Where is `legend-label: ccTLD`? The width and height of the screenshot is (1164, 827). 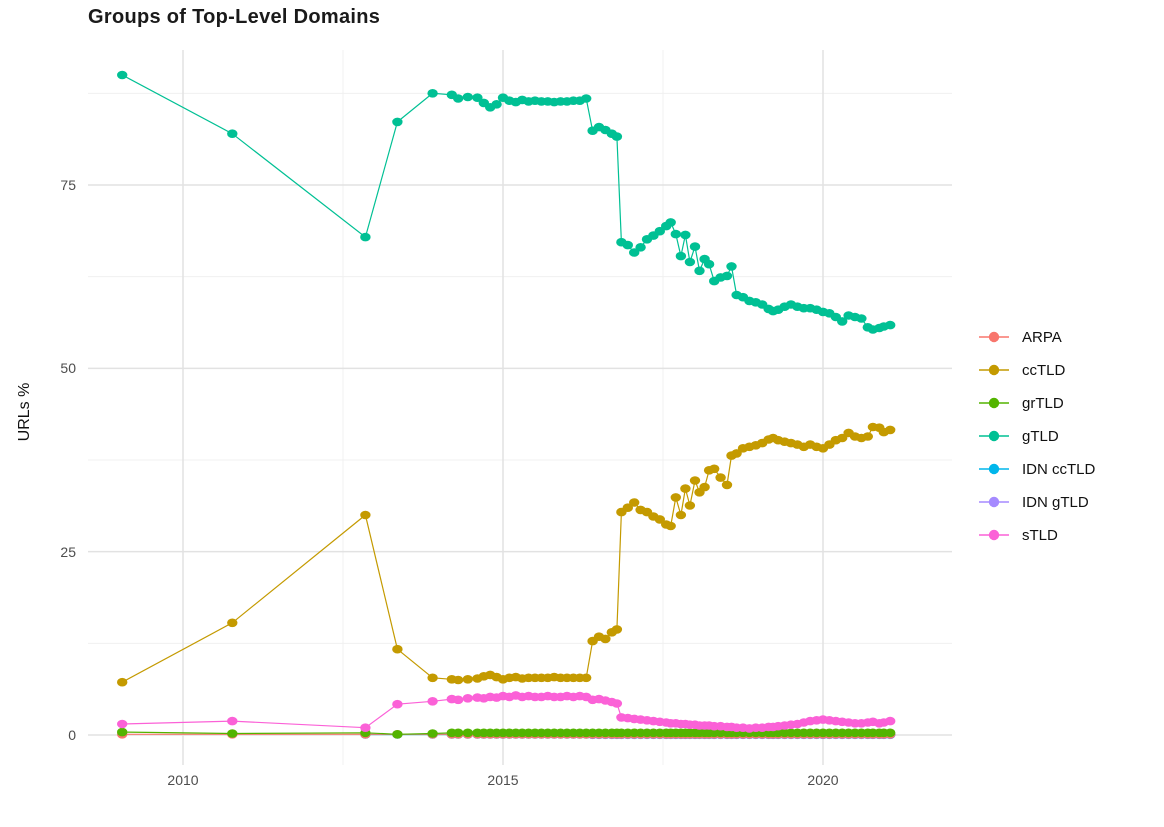 legend-label: ccTLD is located at coordinates (1044, 370).